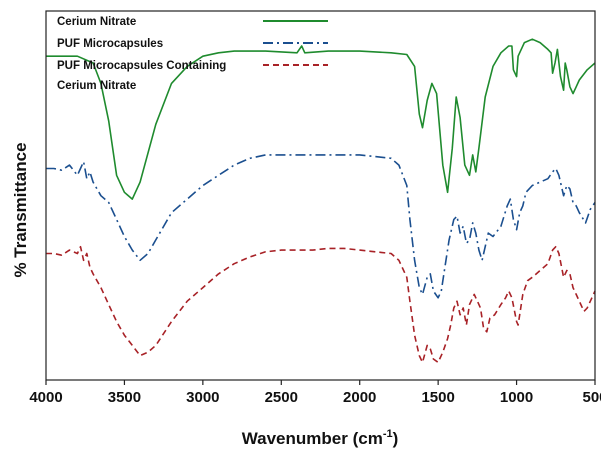 This screenshot has width=601, height=449. What do you see at coordinates (202, 397) in the screenshot?
I see `x-tick-label: 3000` at bounding box center [202, 397].